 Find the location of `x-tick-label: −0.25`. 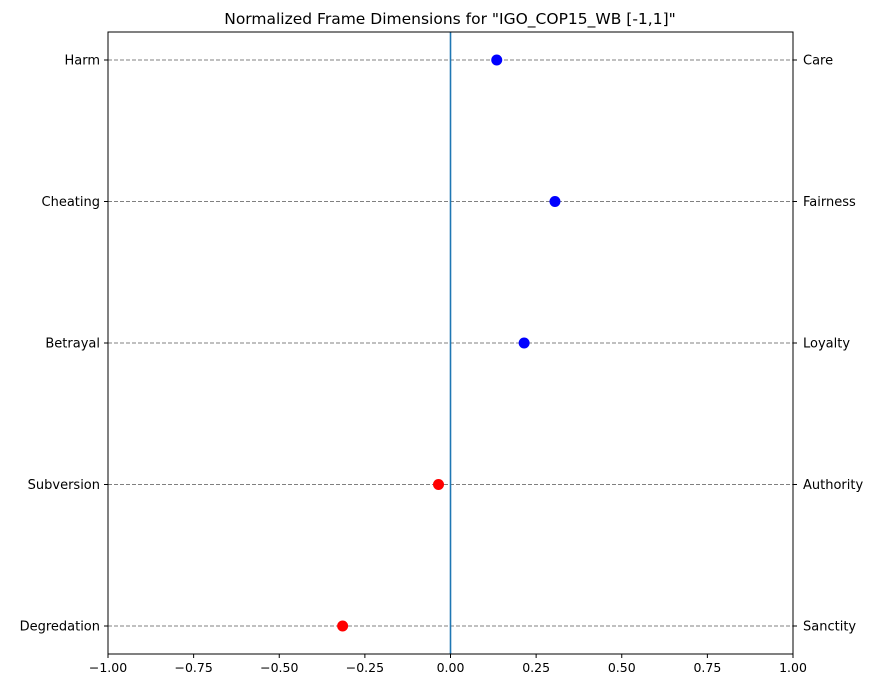

x-tick-label: −0.25 is located at coordinates (365, 667).